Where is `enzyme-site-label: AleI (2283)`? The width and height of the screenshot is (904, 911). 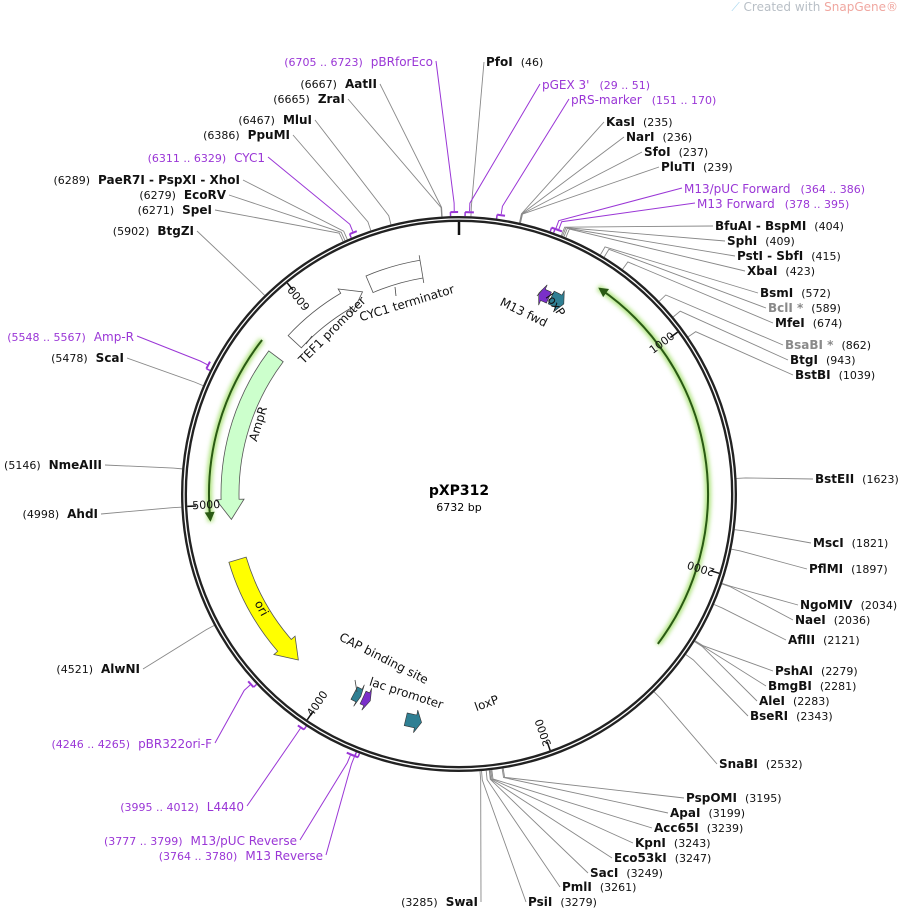
enzyme-site-label: AleI (2283) is located at coordinates (794, 701).